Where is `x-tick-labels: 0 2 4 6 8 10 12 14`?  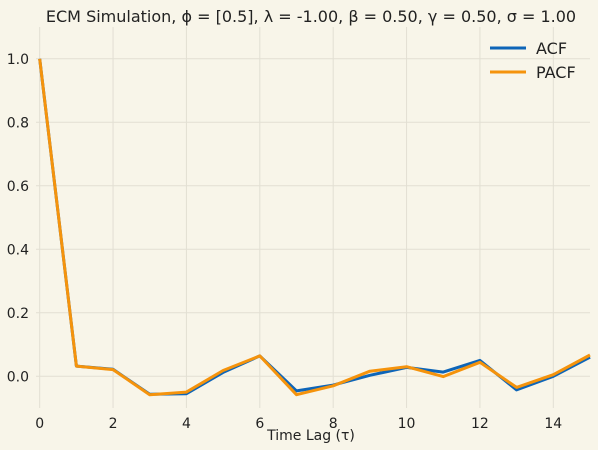
x-tick-labels: 0 2 4 6 8 10 12 14 is located at coordinates (298, 424).